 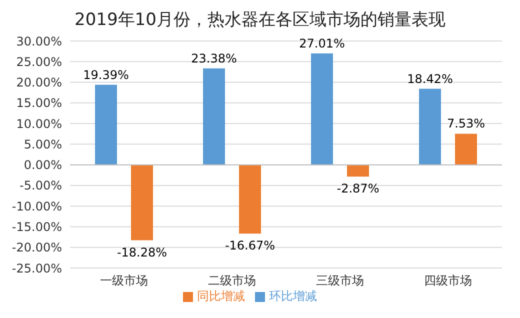 I want to click on chart-title: 2019年10月份，热水器在各区域市场的销量表现, so click(x=260, y=20).